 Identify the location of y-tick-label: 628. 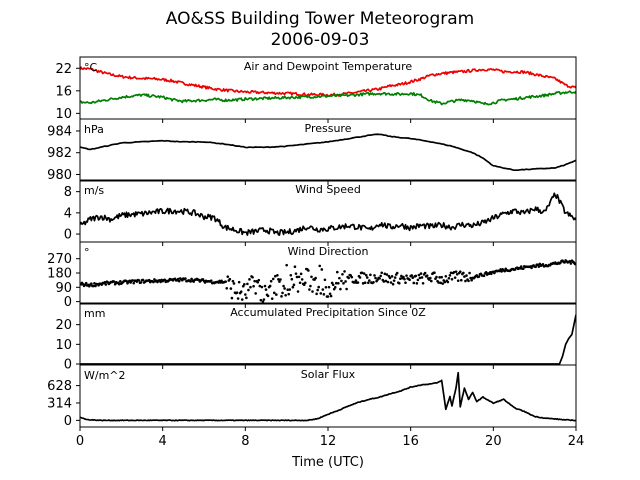
(59, 386).